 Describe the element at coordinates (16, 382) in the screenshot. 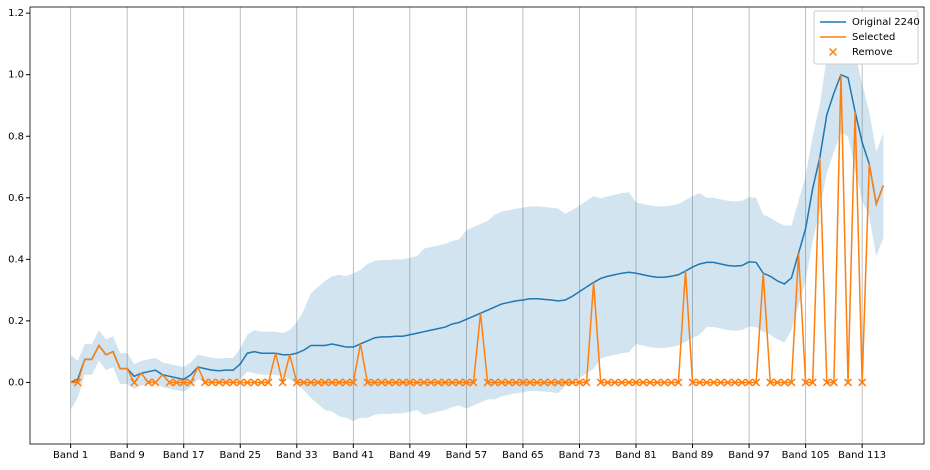

I see `y-tick-label: 0.0` at that location.